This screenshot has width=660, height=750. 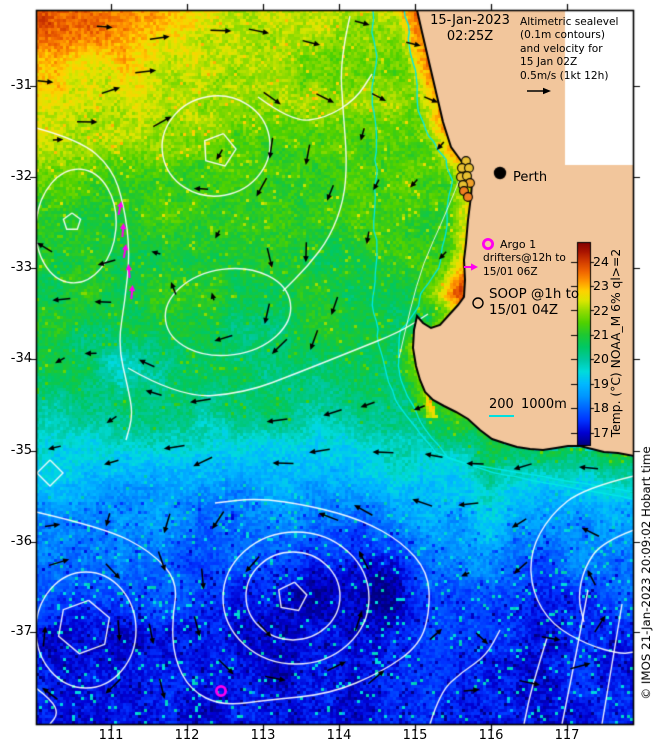 I want to click on velocity-key-arrow-icon, so click(x=539, y=91).